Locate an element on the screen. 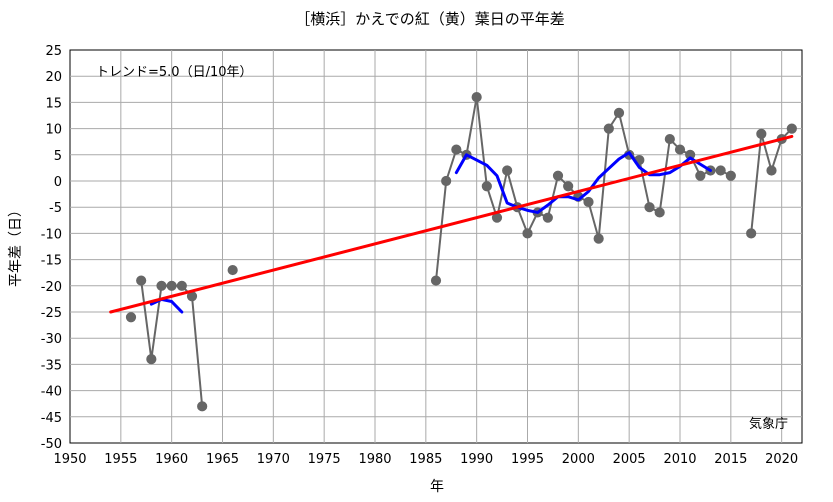 This screenshot has height=502, width=833. y-tick-label: -15 is located at coordinates (51, 261).